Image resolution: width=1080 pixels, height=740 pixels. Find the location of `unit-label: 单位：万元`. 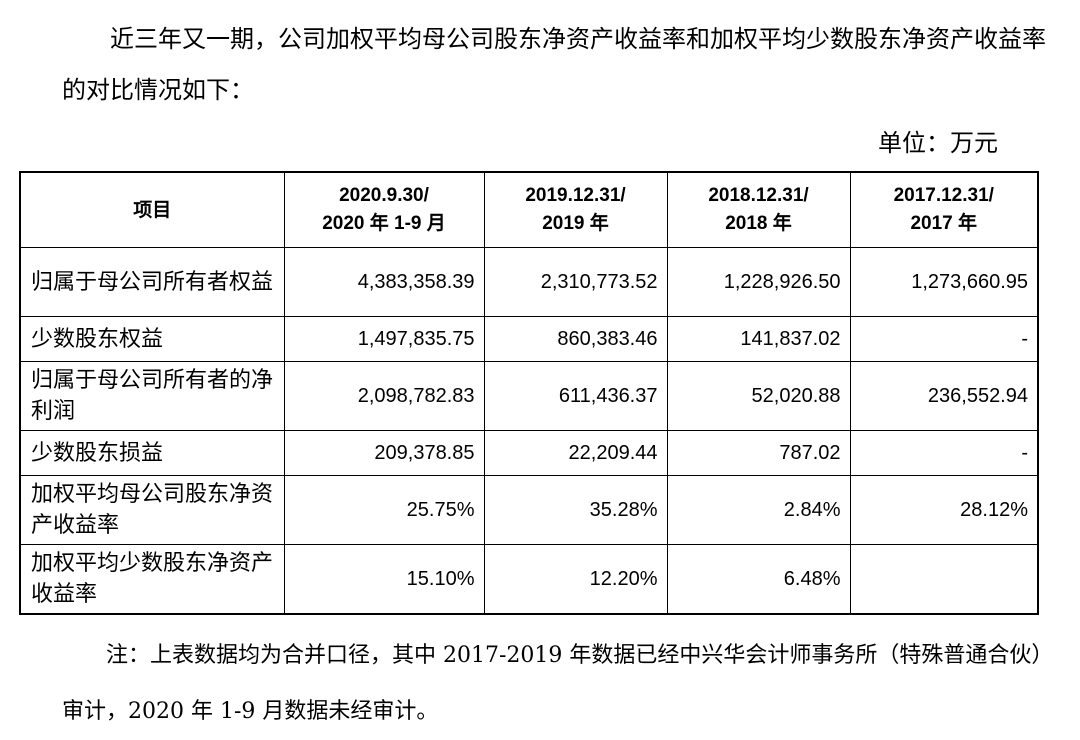

unit-label: 单位：万元 is located at coordinates (938, 143).